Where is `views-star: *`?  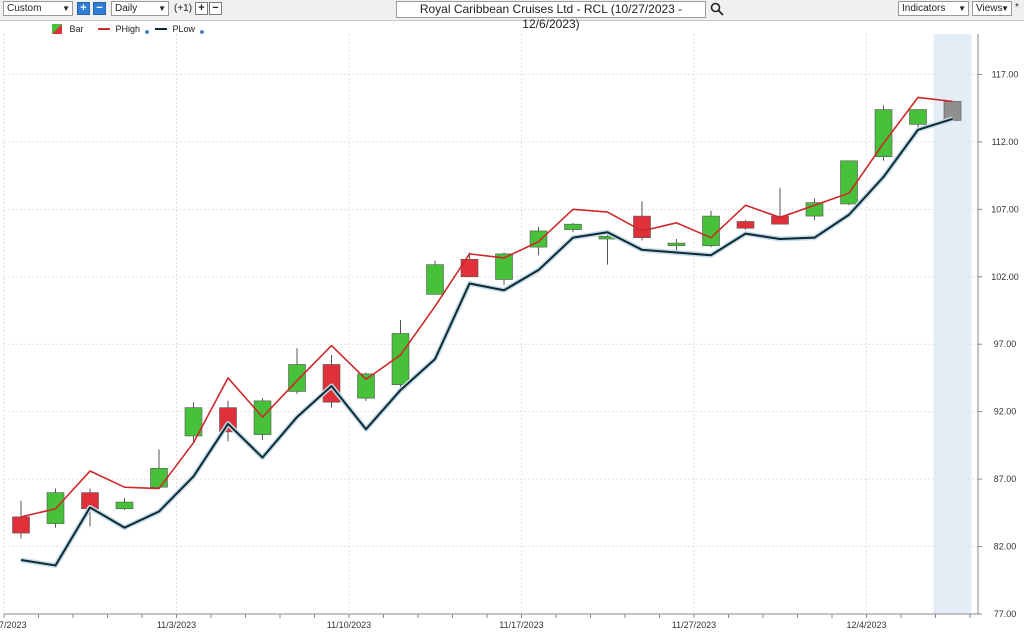
views-star: * is located at coordinates (1017, 7).